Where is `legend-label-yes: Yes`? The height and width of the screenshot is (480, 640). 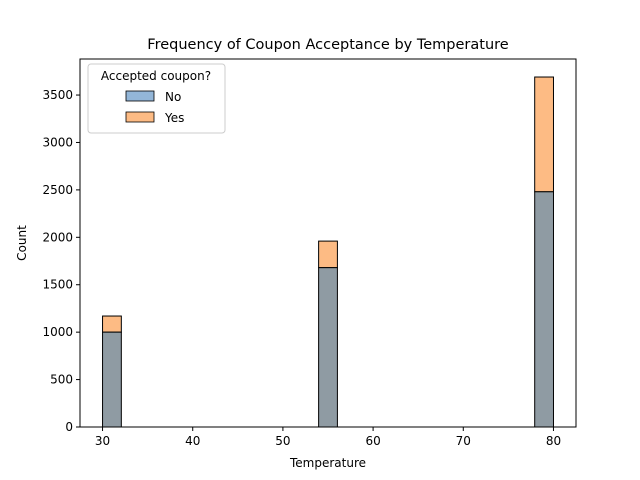
legend-label-yes: Yes is located at coordinates (174, 118).